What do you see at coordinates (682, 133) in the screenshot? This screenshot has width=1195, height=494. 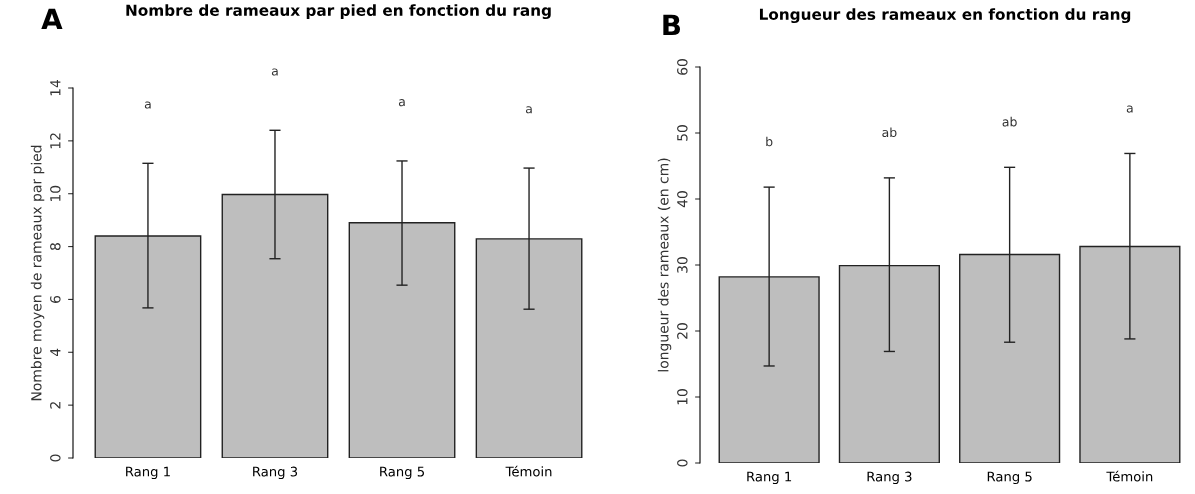 I see `y-tick-label: 50` at bounding box center [682, 133].